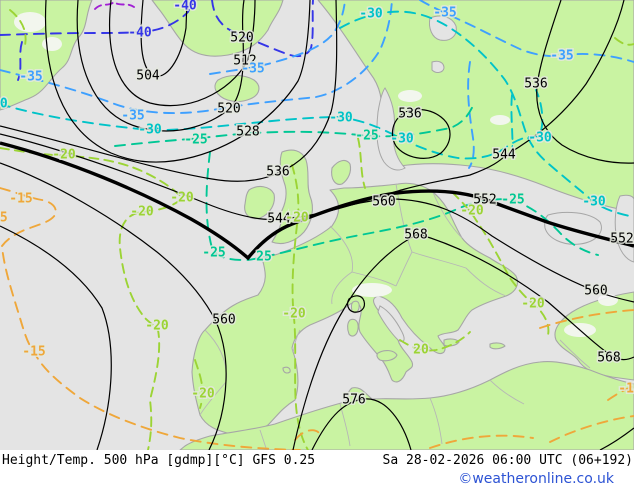 This screenshot has height=490, width=634. What do you see at coordinates (341, 172) in the screenshot?
I see `land-denmark` at bounding box center [341, 172].